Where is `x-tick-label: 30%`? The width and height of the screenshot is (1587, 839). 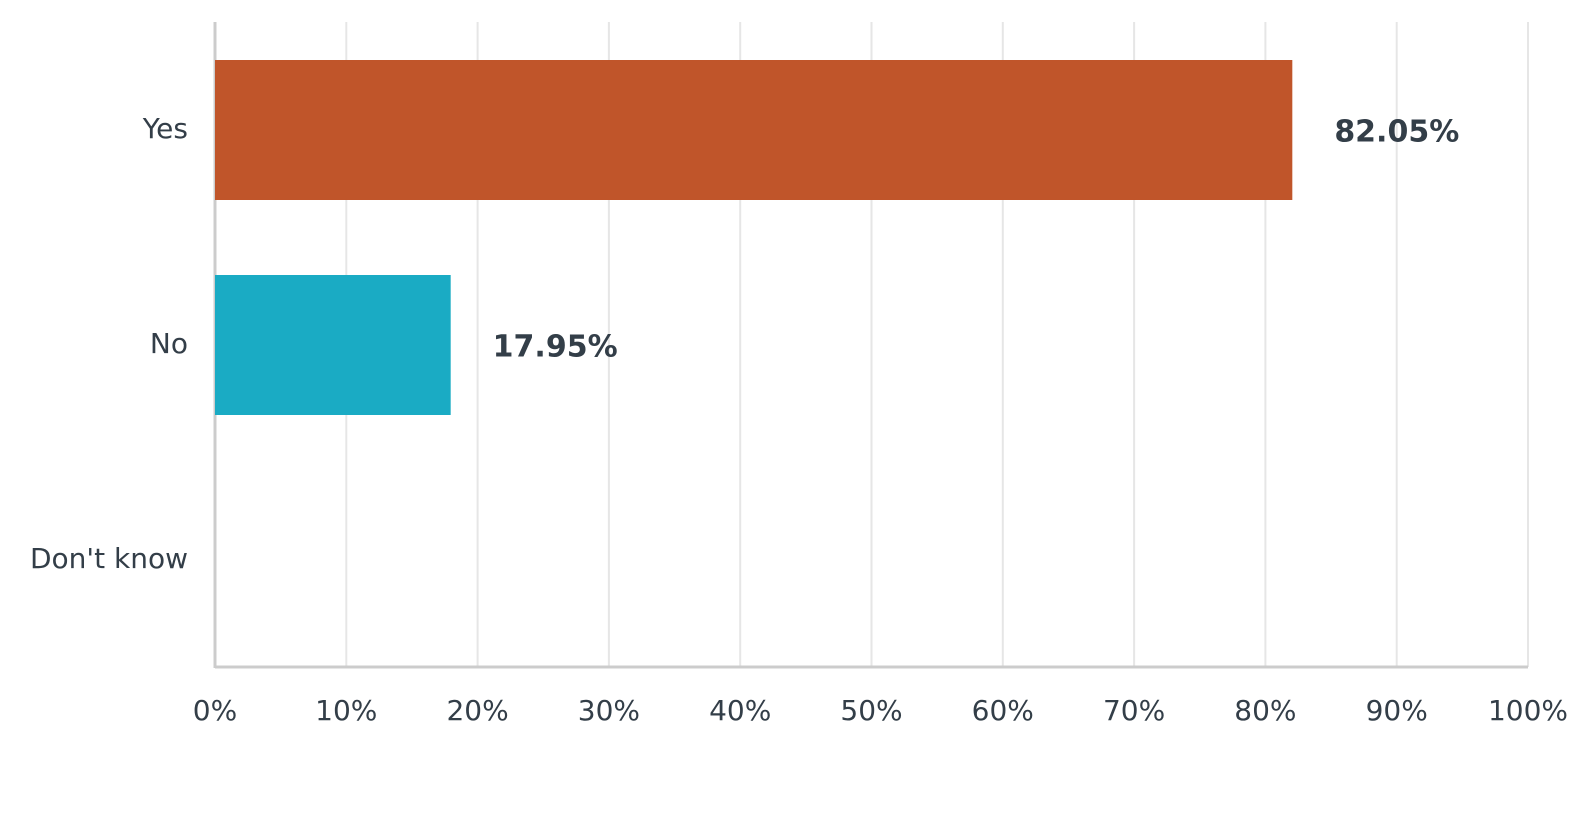 x-tick-label: 30% is located at coordinates (609, 710).